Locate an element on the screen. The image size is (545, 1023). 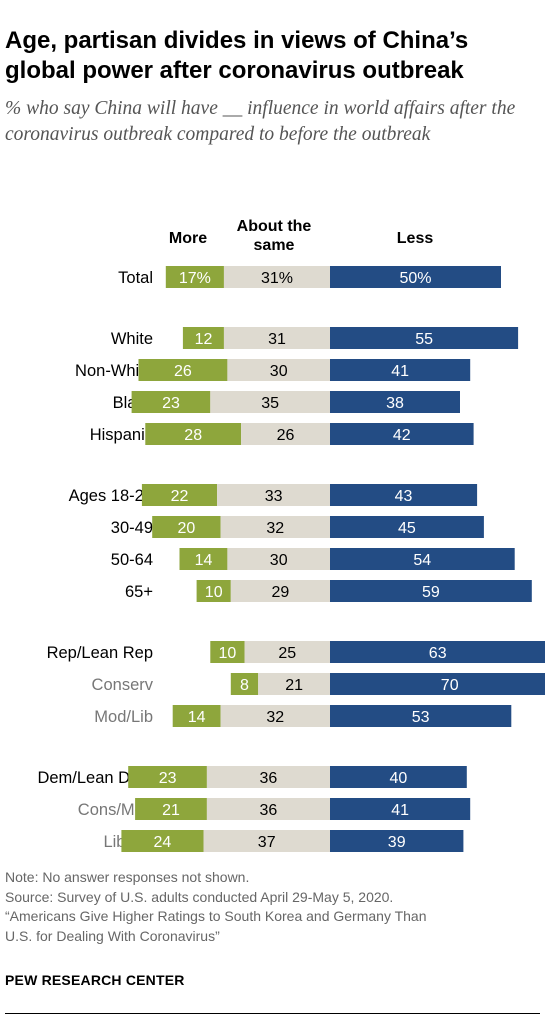
data-label-less: 63 is located at coordinates (438, 653).